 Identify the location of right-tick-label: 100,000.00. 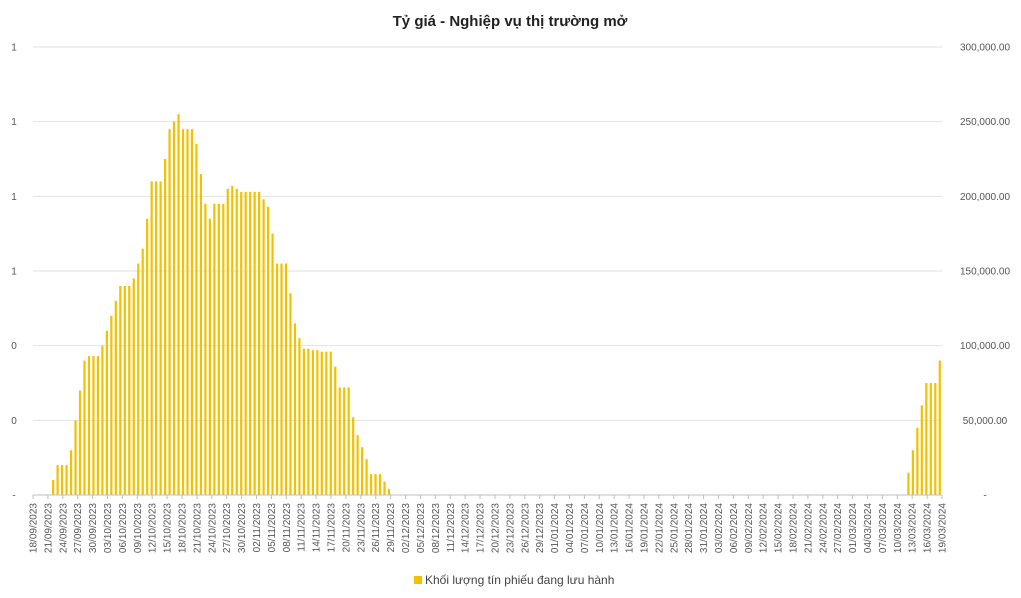
(985, 346).